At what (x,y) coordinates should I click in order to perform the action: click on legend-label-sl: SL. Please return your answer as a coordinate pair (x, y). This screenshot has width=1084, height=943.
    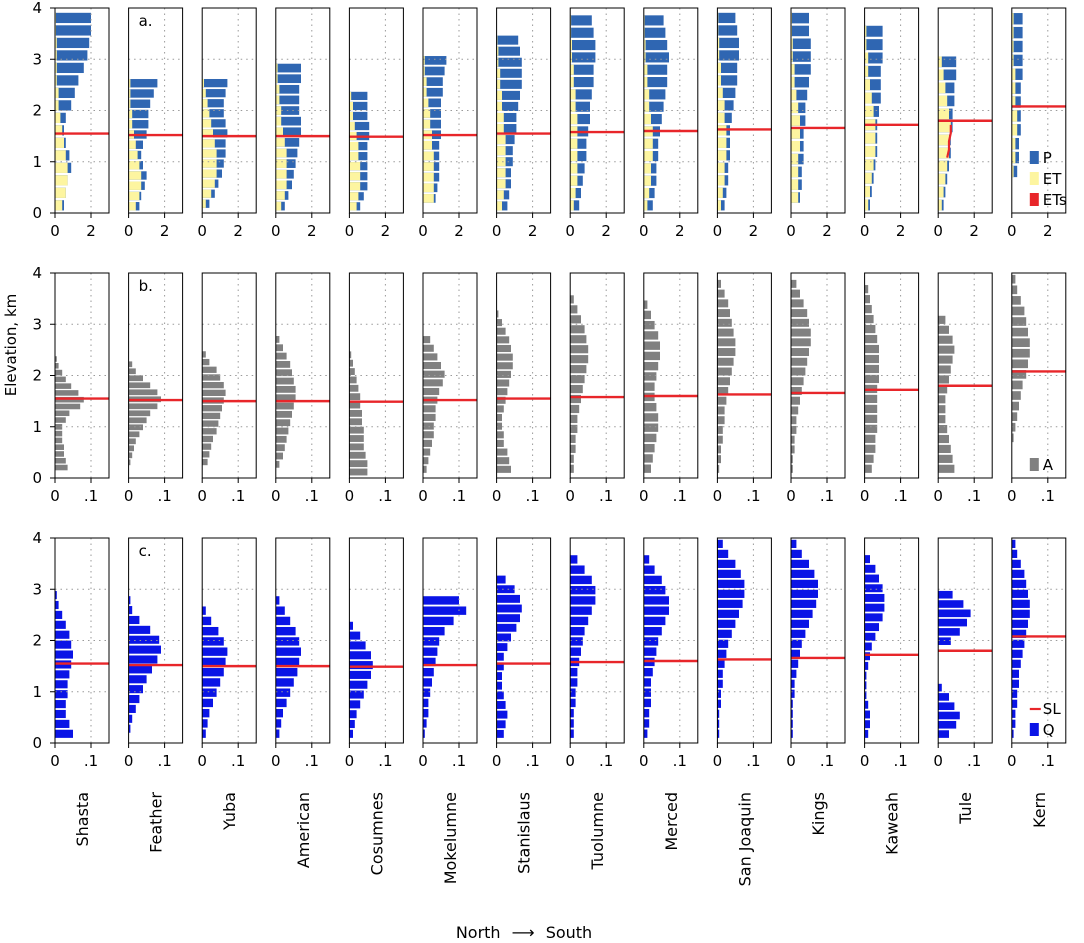
    Looking at the image, I should click on (1052, 709).